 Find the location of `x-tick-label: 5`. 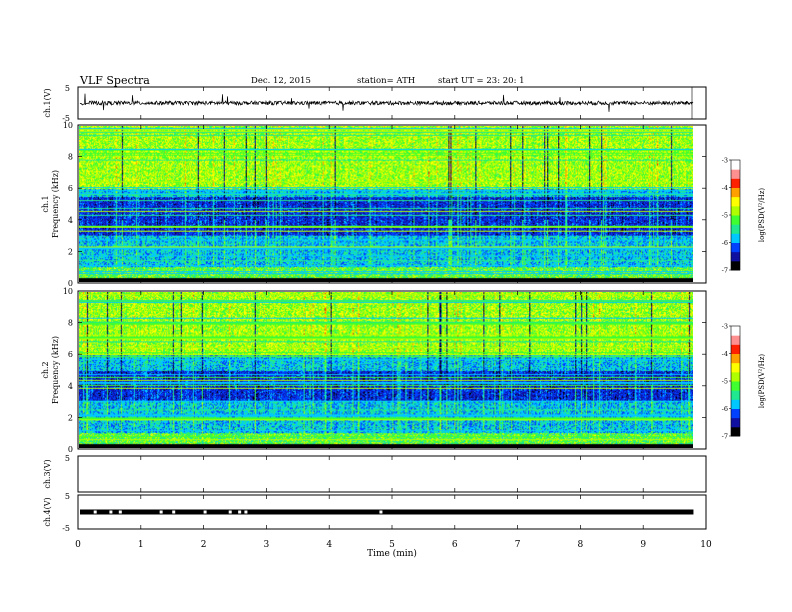

x-tick-label: 5 is located at coordinates (392, 545).